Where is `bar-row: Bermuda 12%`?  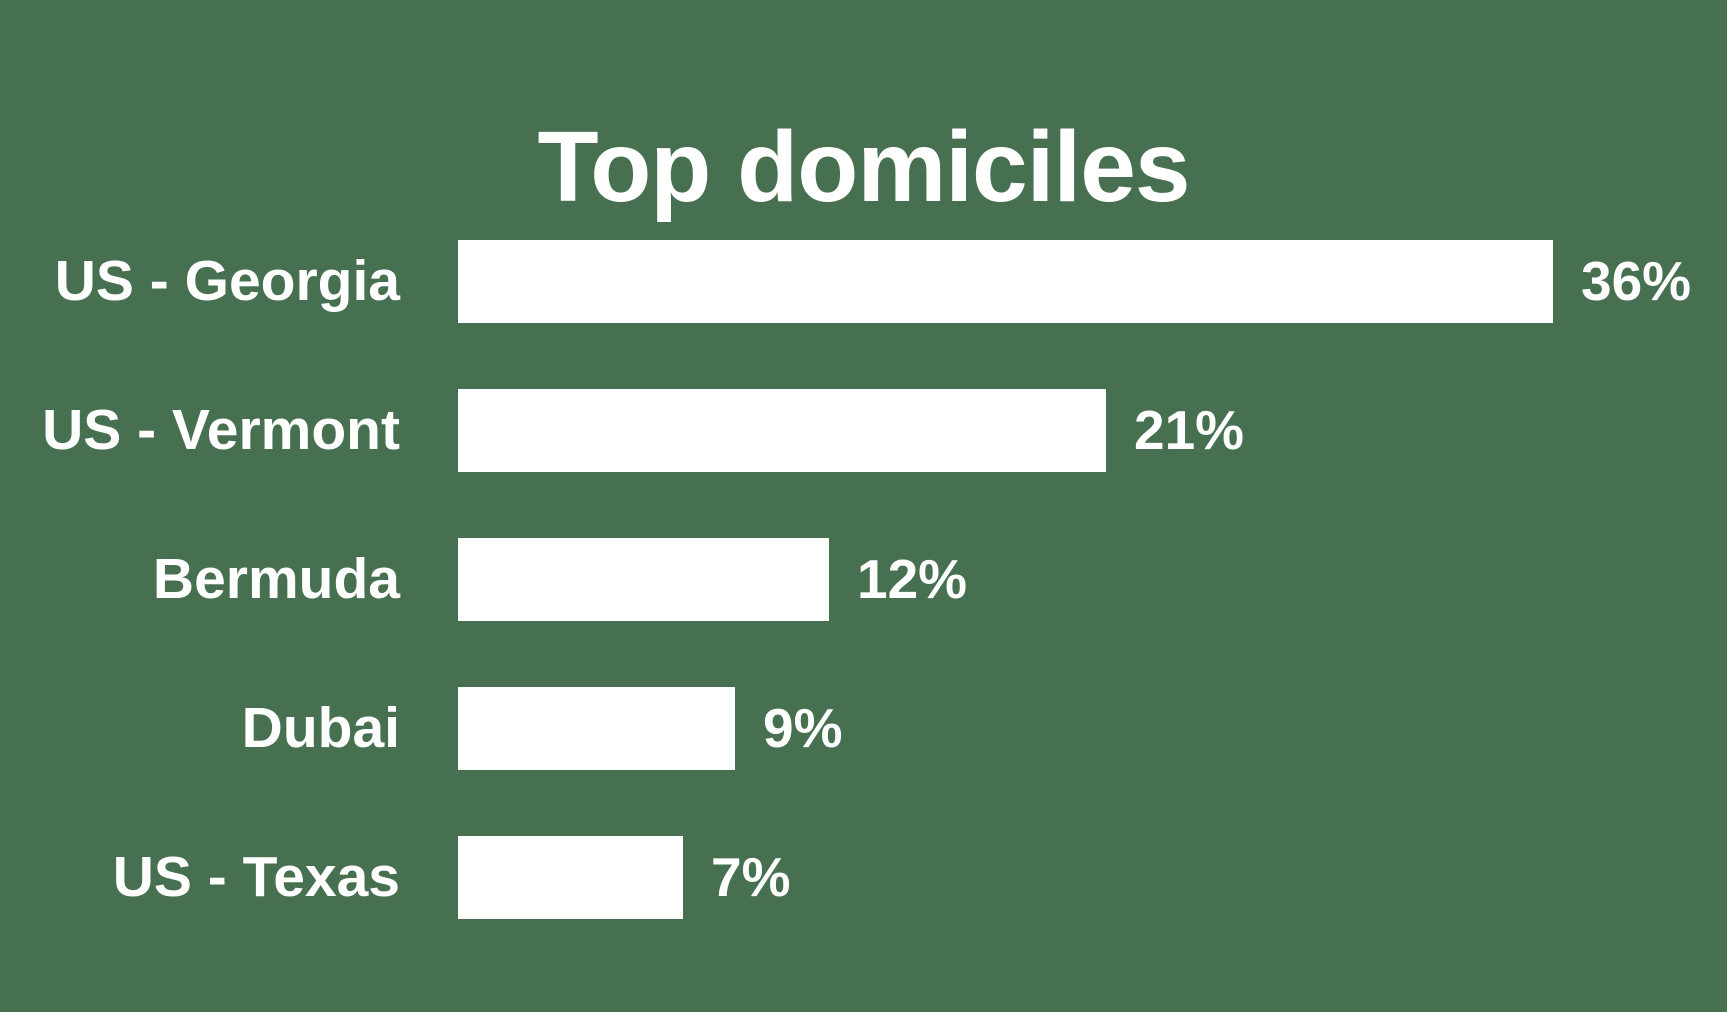
bar-row: Bermuda 12% is located at coordinates (863, 579).